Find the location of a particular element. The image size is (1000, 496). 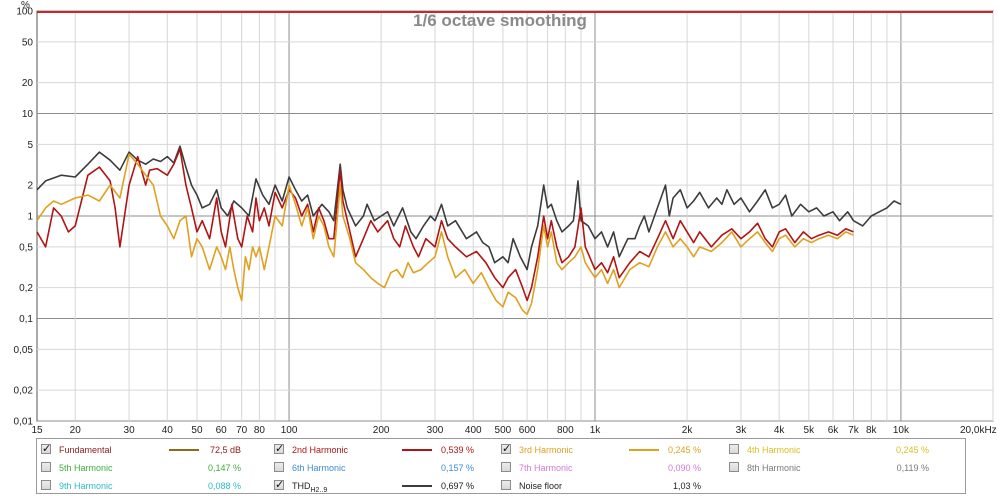

x-tick-label: 15 is located at coordinates (37, 430).